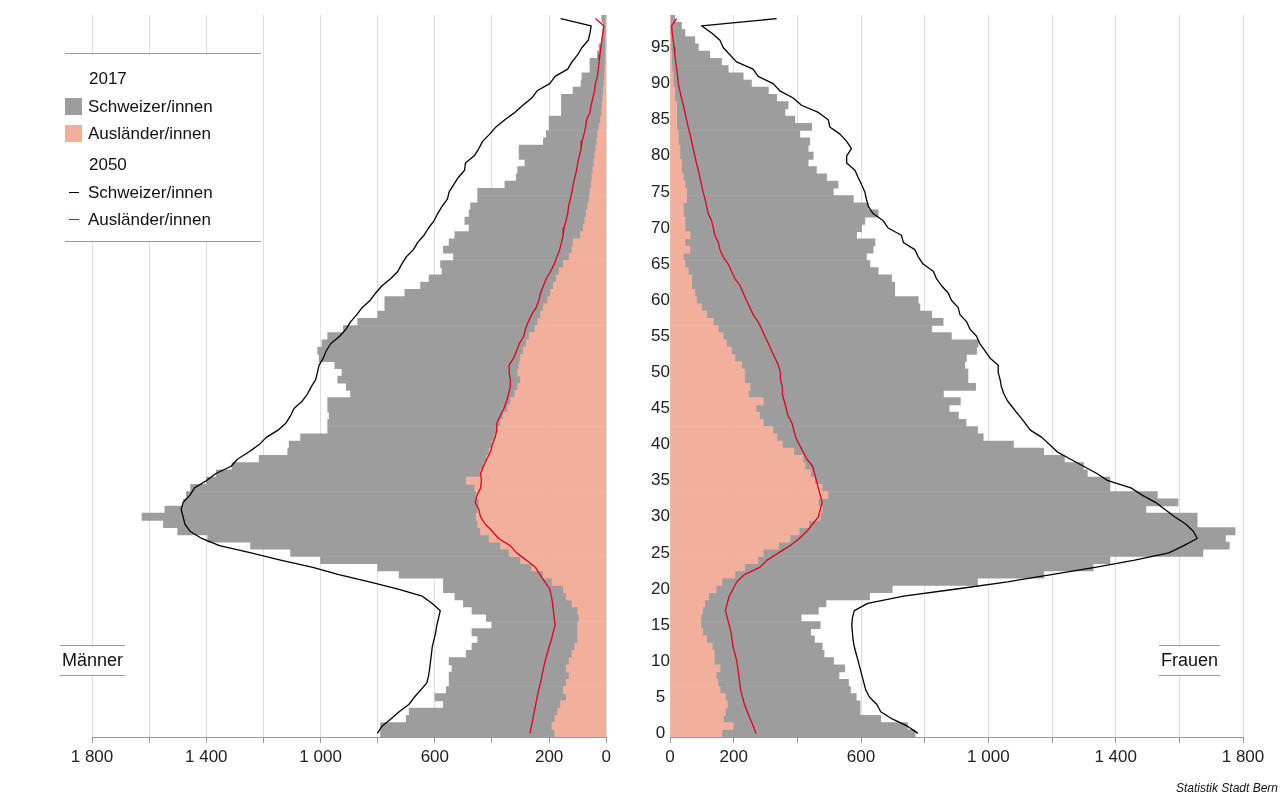 This screenshot has height=798, width=1282. What do you see at coordinates (661, 552) in the screenshot?
I see `y-tick-label: 25` at bounding box center [661, 552].